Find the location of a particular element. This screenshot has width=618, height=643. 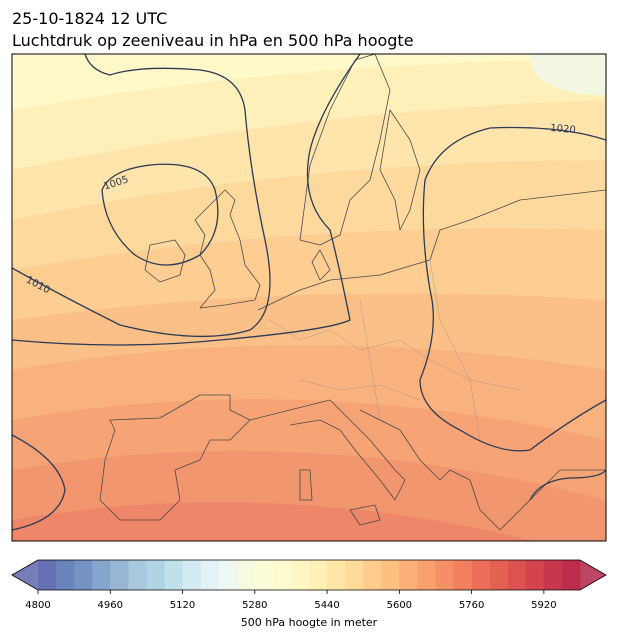

title: 25-10-1824 12 UTC is located at coordinates (89, 18).